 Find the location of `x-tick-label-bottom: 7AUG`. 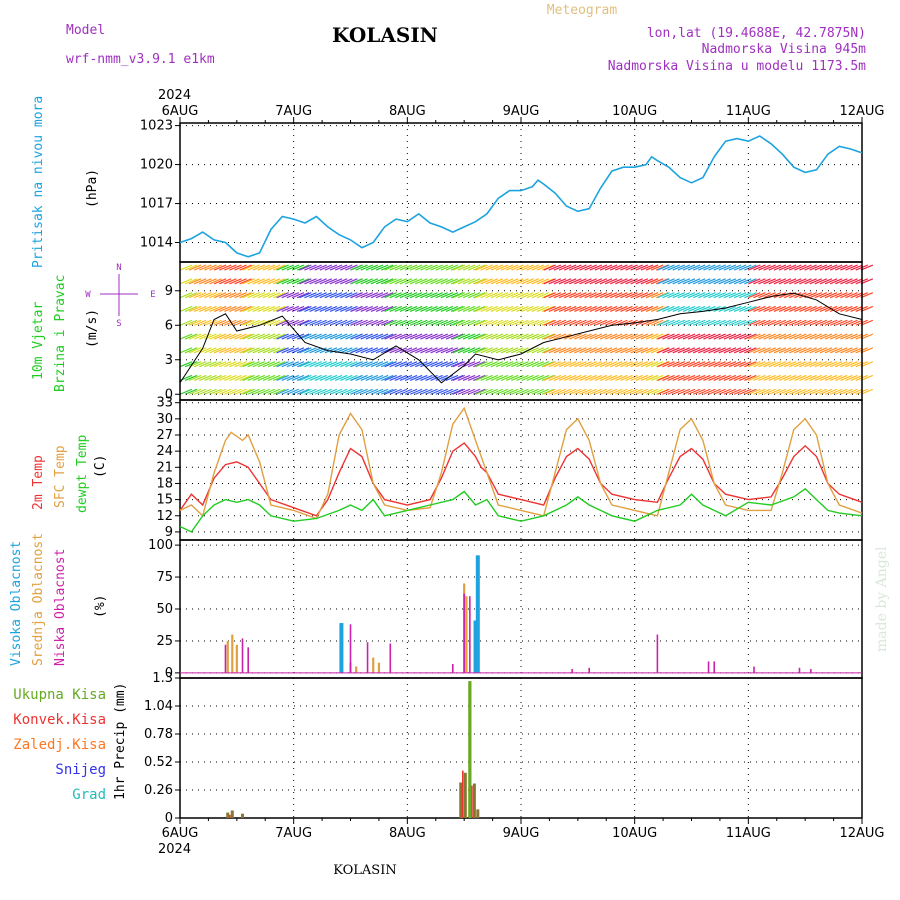

x-tick-label-bottom: 7AUG is located at coordinates (293, 833).